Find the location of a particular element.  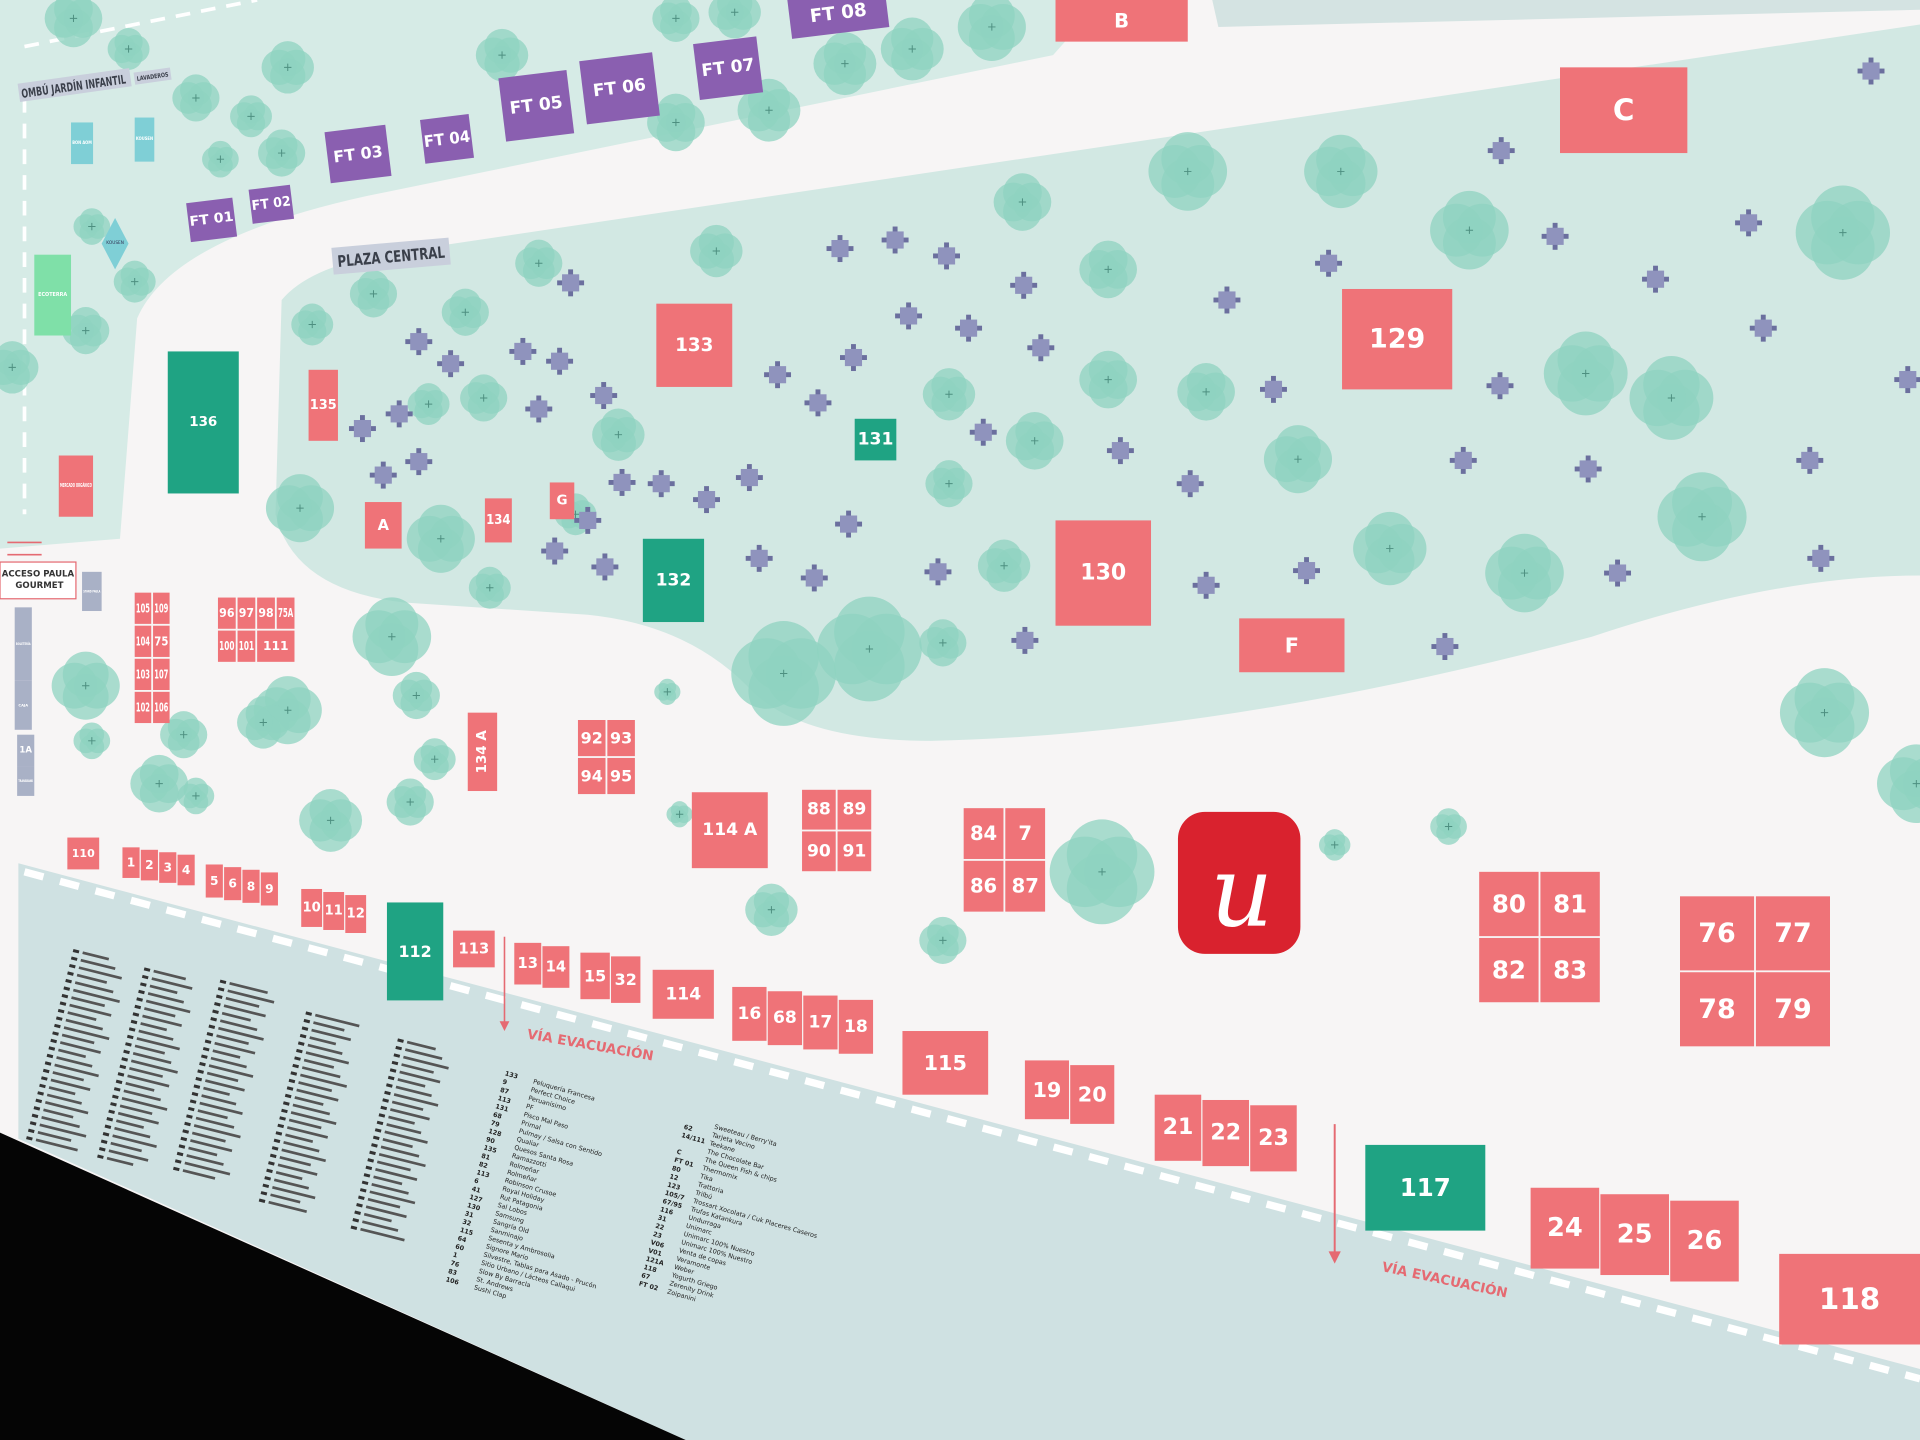

booth-78: 78 is located at coordinates (1717, 1009).